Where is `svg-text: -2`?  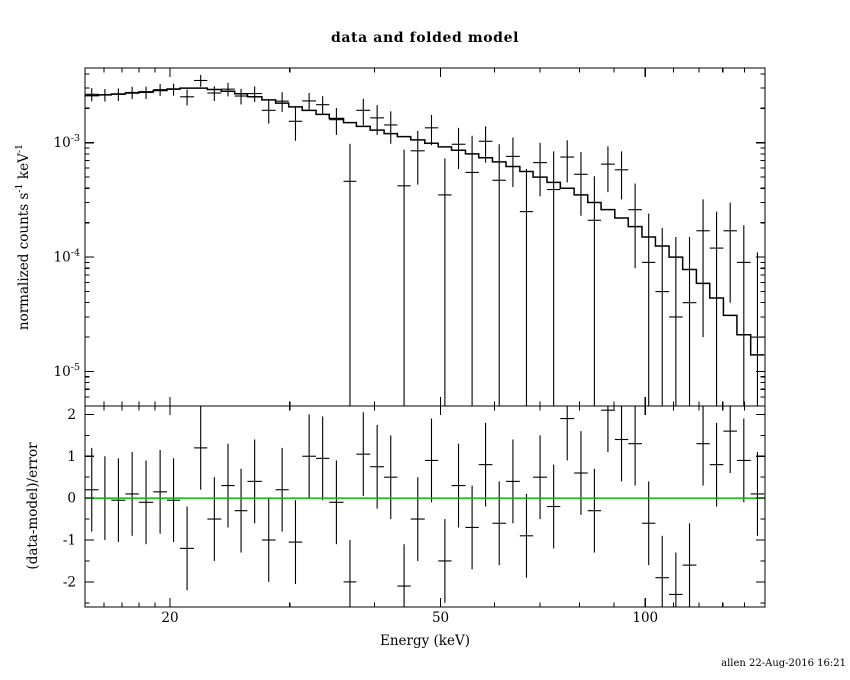
svg-text: -2 is located at coordinates (69, 582).